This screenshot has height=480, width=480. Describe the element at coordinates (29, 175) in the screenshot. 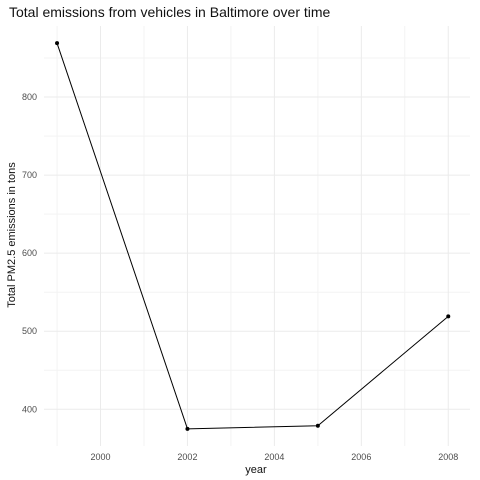

I see `y-tick-label: 700` at that location.